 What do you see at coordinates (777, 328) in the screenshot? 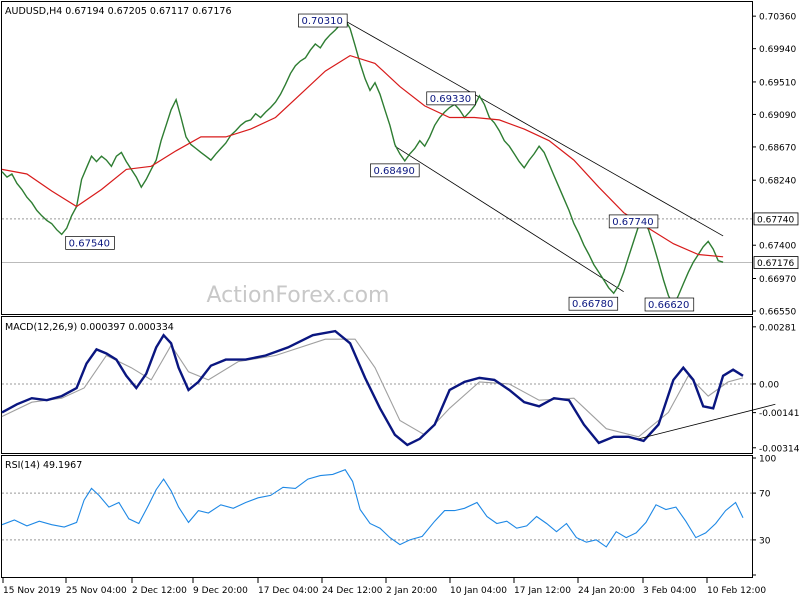
I see `macd-y-tick-label-0: 0.00281` at bounding box center [777, 328].